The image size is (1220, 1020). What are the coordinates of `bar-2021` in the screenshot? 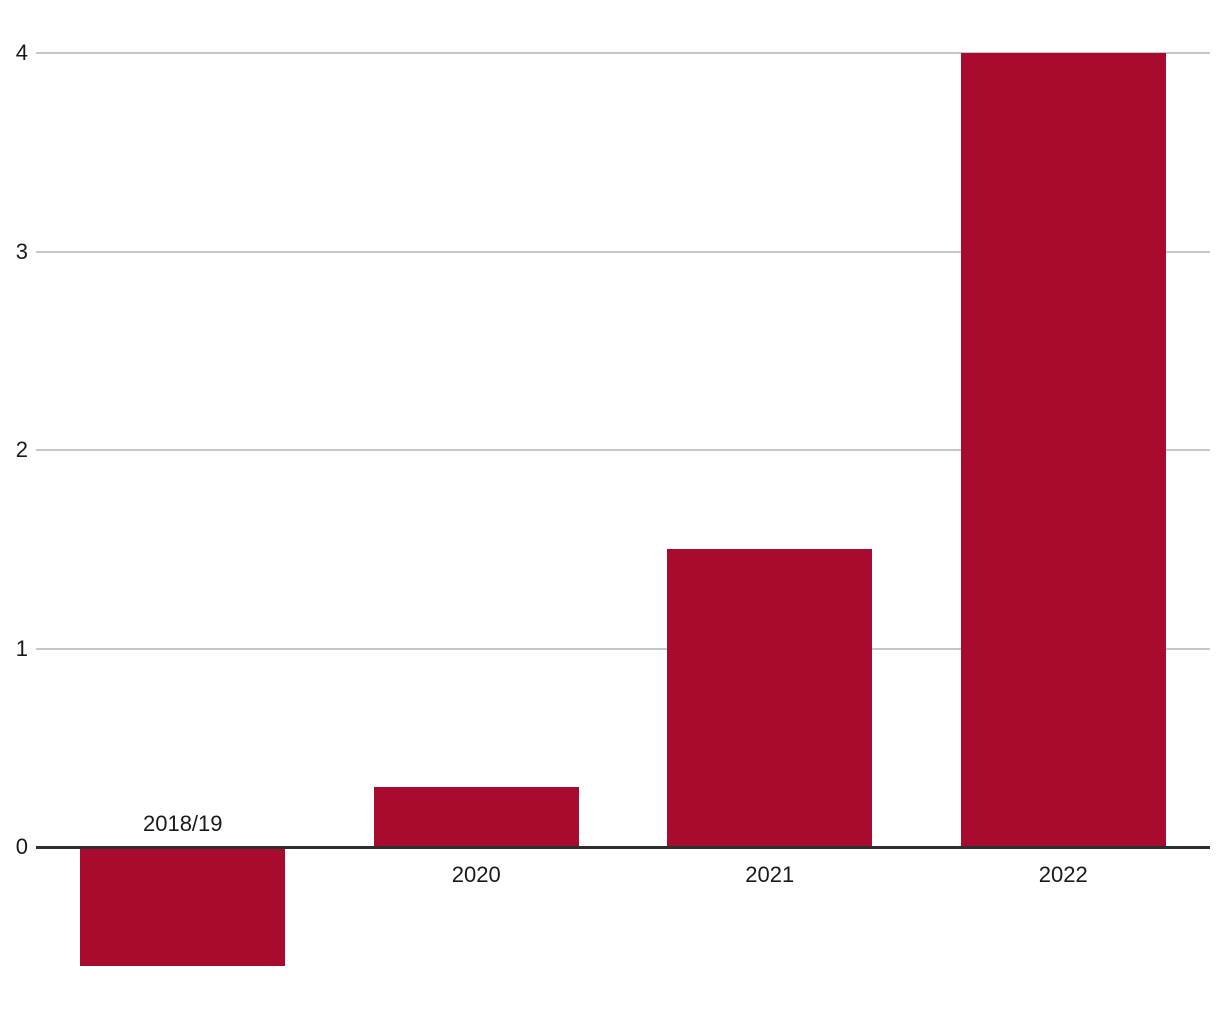 It's located at (770, 698).